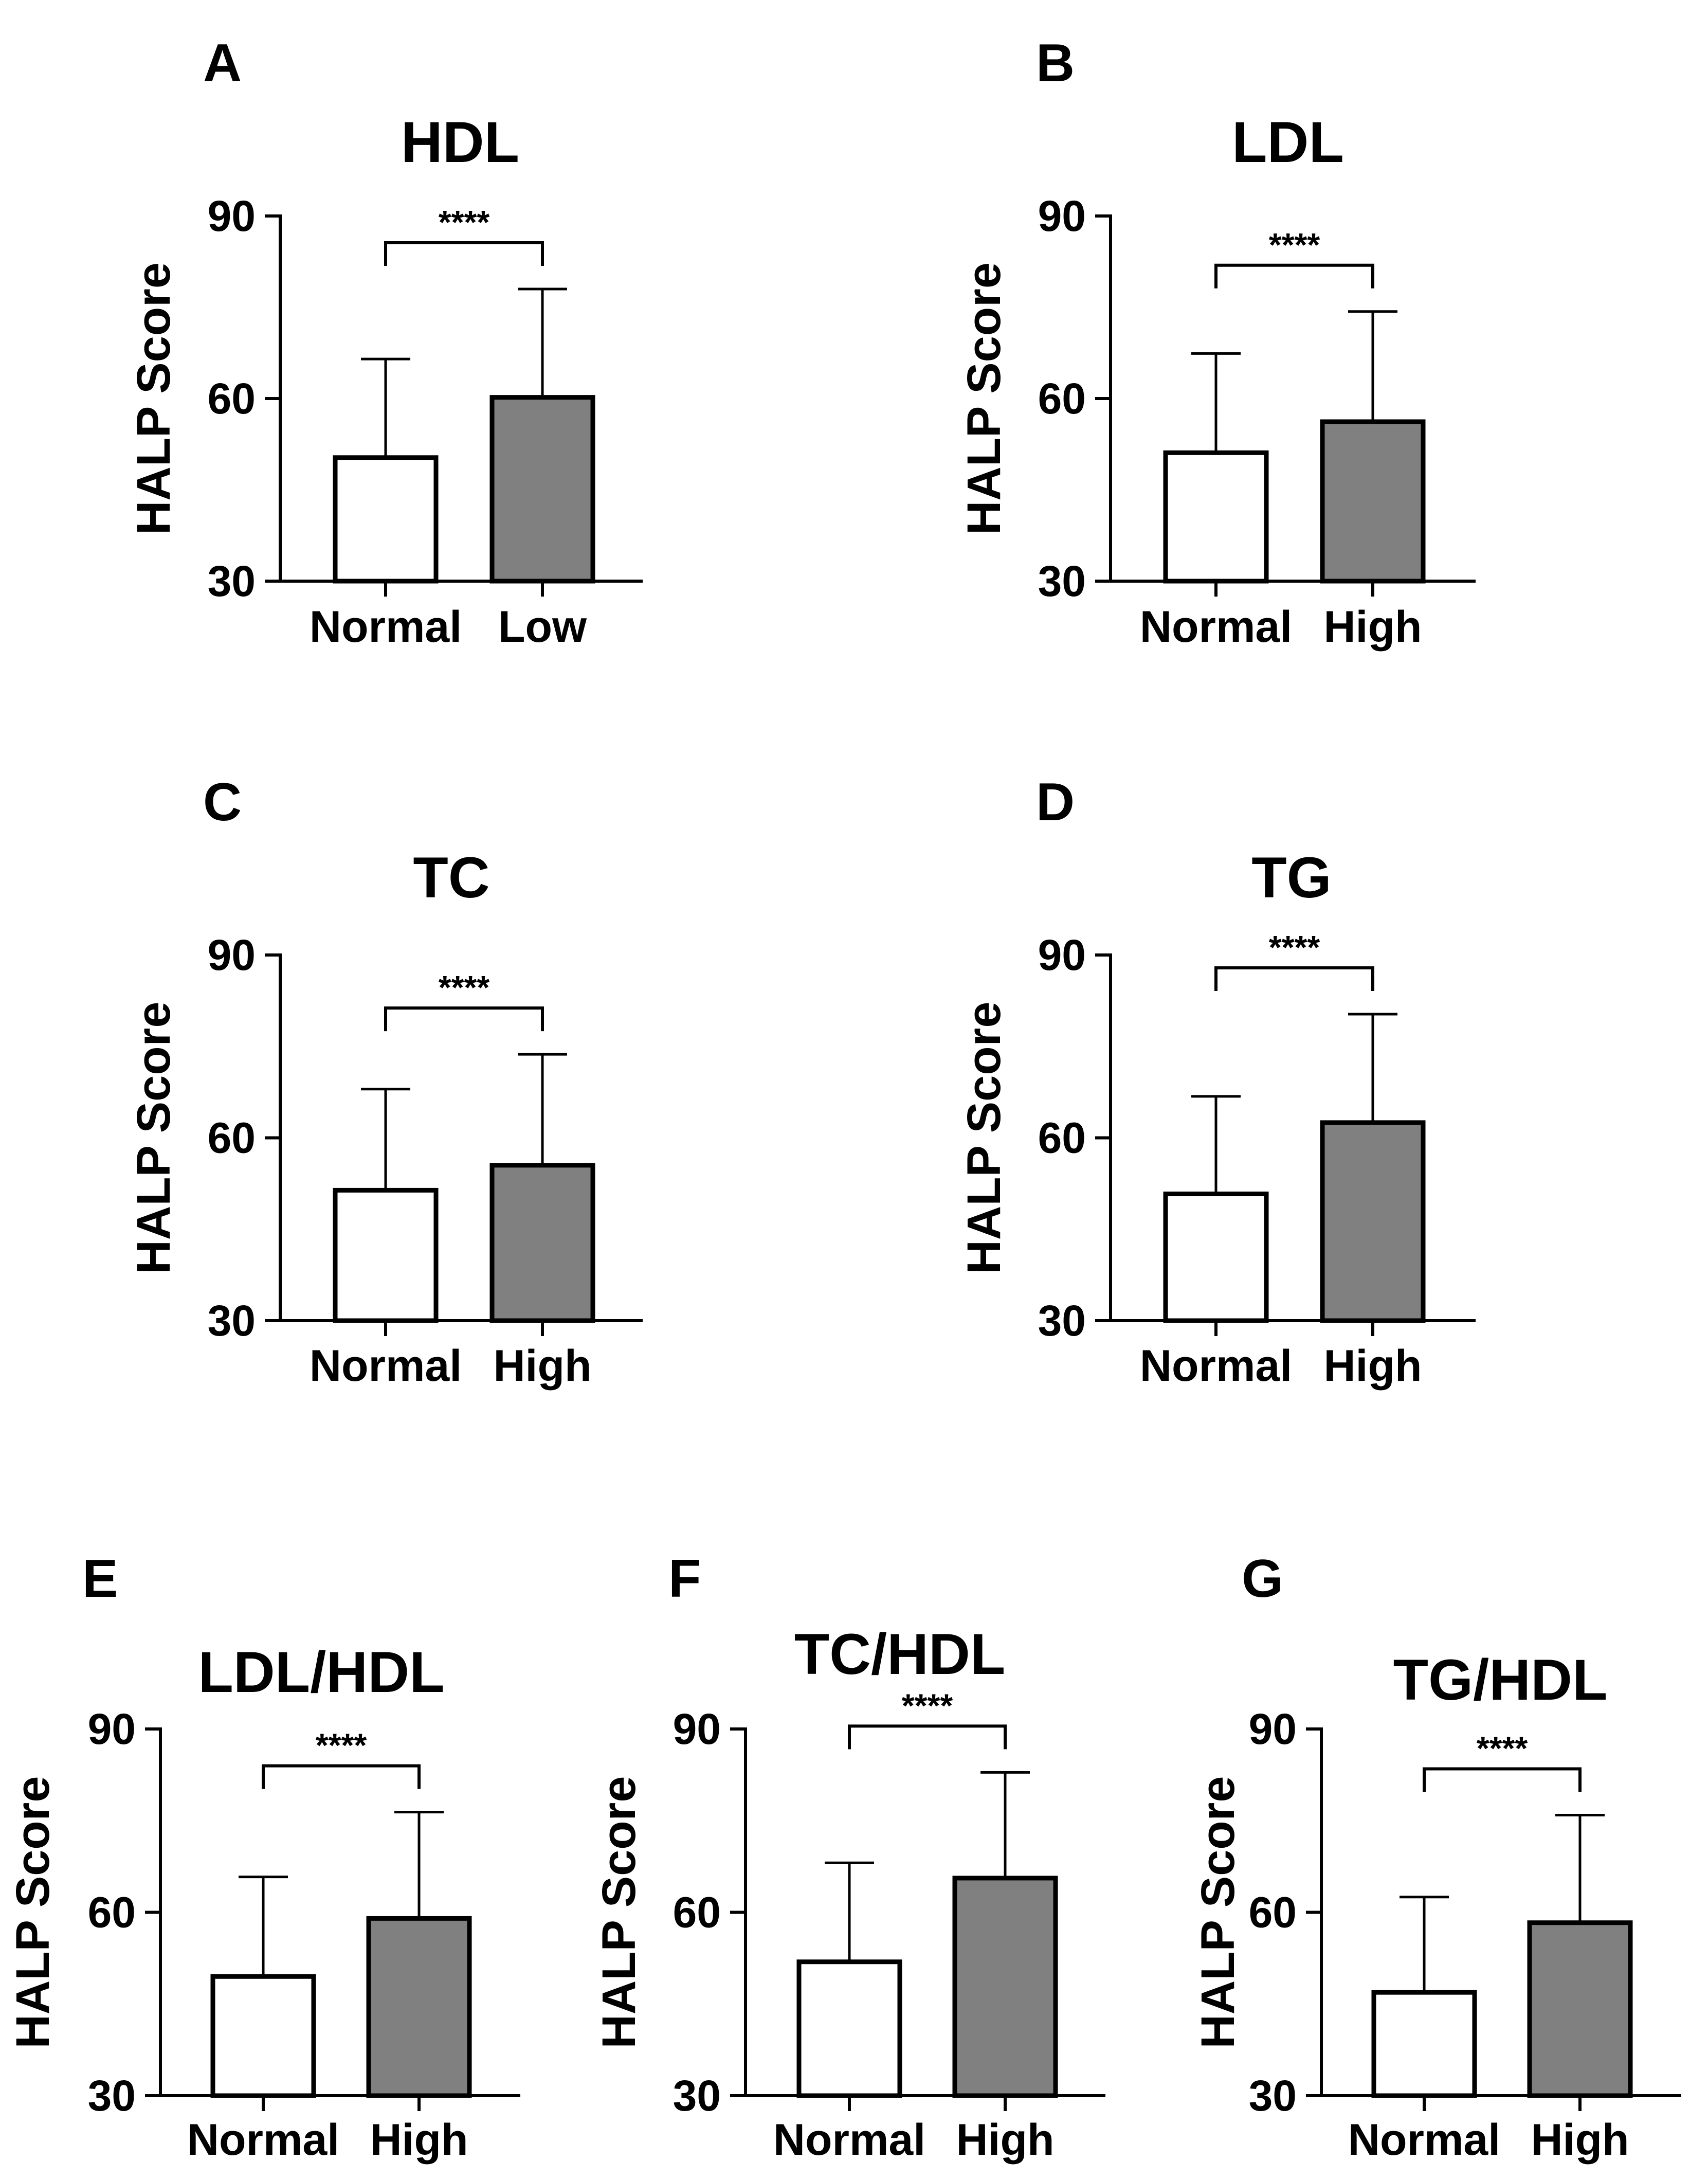 The height and width of the screenshot is (2180, 1708). I want to click on chart-panel-c: C TC HALP Score Normal High 30 60 90 ****, so click(385, 1081).